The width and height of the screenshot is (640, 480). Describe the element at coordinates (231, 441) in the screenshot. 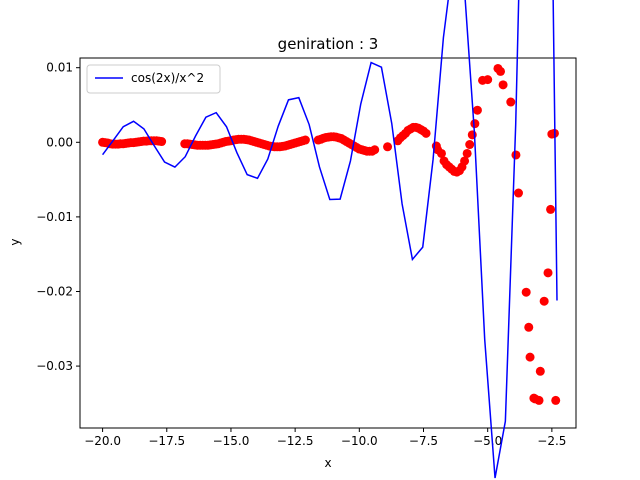

I see `x-tick-label: −15.0` at that location.